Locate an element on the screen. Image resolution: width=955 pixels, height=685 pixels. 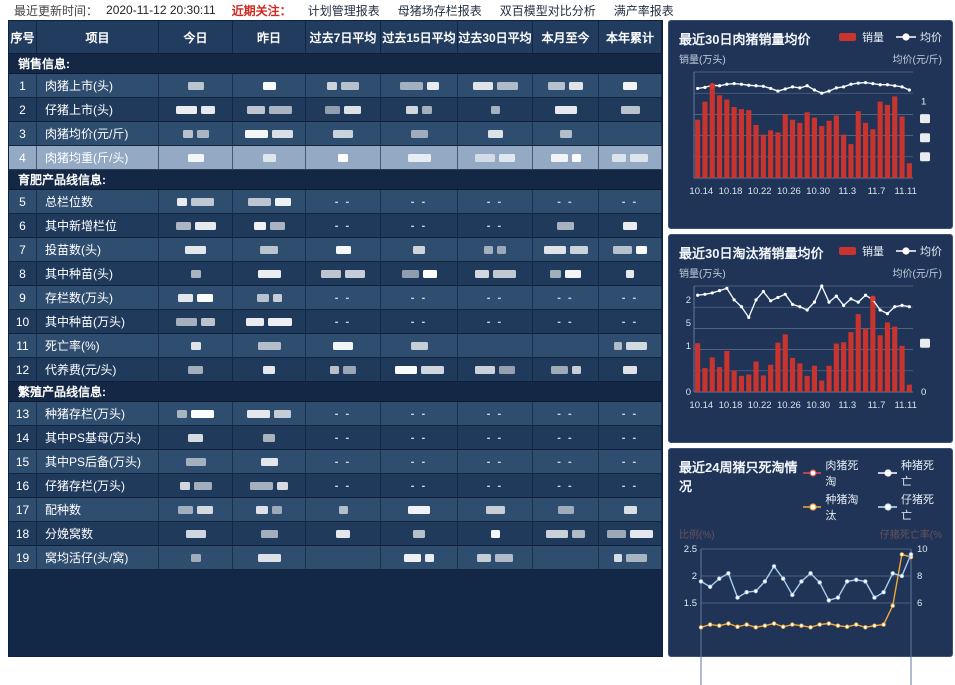
row-number: 15 is located at coordinates (23, 462).